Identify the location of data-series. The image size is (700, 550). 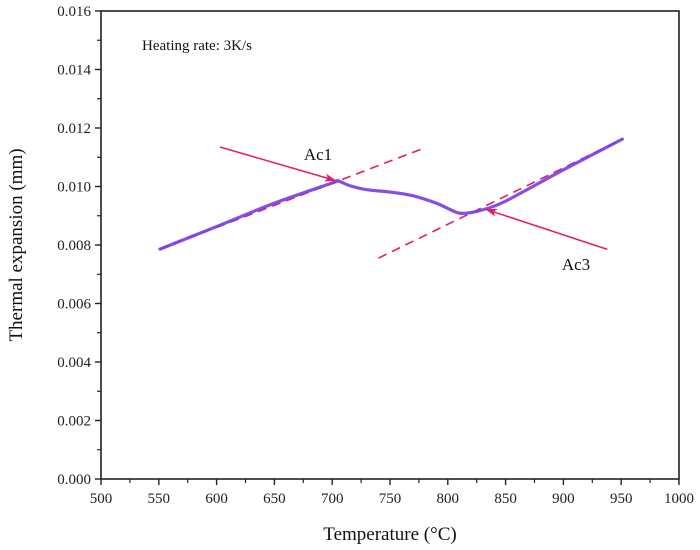
(391, 194).